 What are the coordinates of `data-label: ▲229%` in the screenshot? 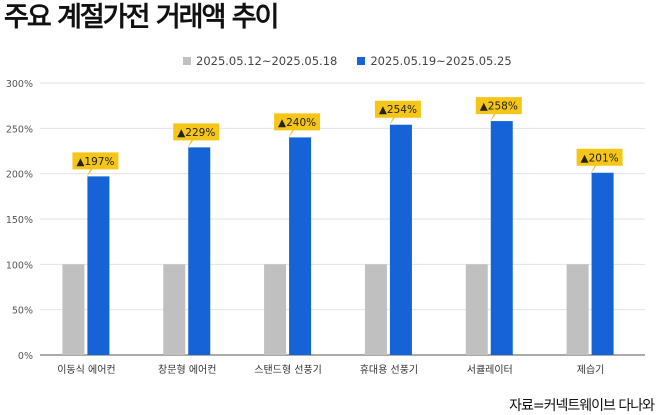 It's located at (196, 133).